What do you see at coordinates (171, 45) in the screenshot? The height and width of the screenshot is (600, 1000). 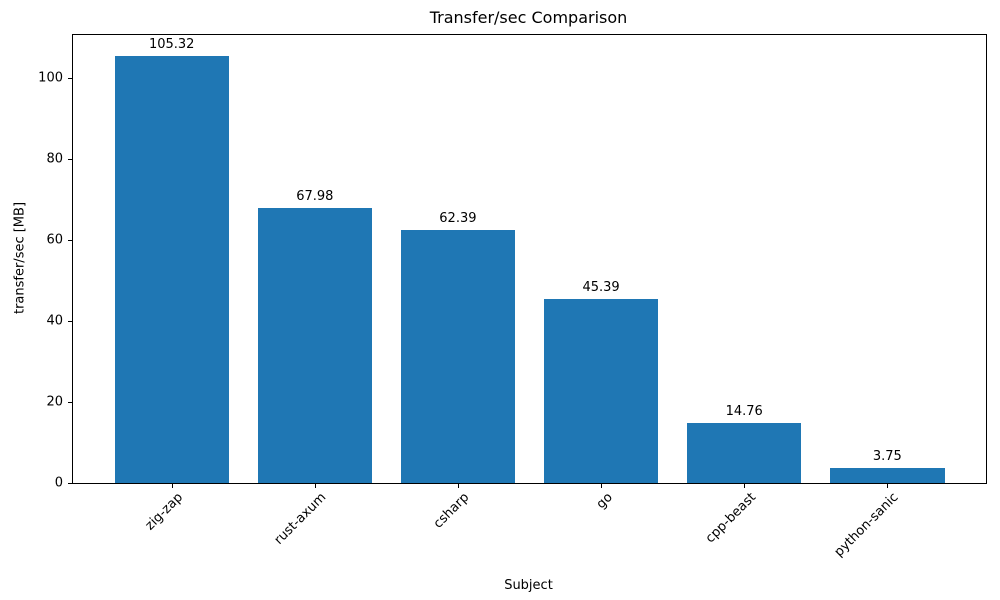 I see `bar-value-label: 105.32` at bounding box center [171, 45].